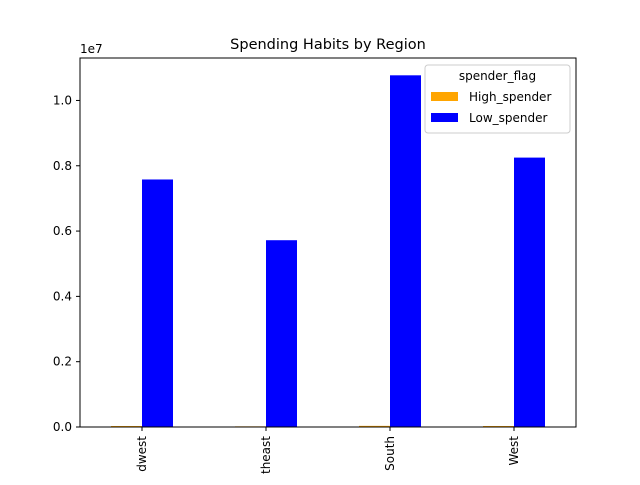  I want to click on legend-label-0: High_spender, so click(510, 97).